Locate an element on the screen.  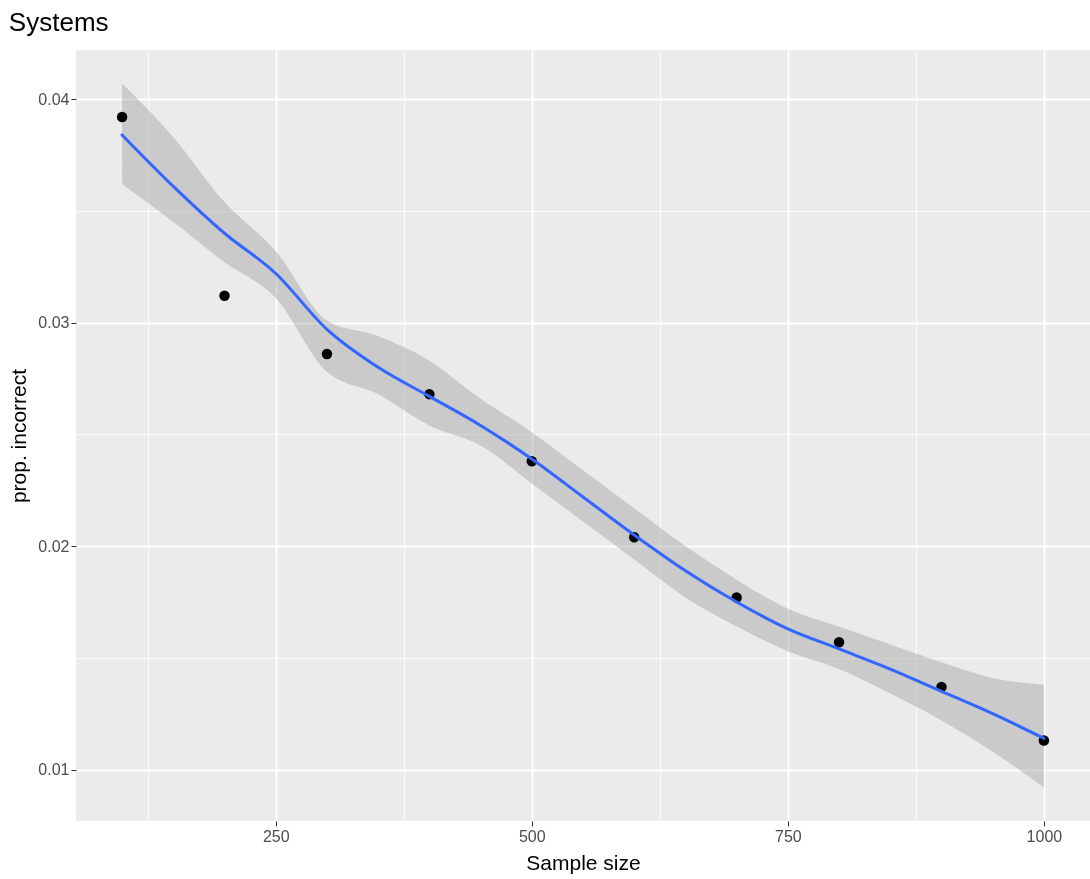
x-tick-label: 750 is located at coordinates (788, 836).